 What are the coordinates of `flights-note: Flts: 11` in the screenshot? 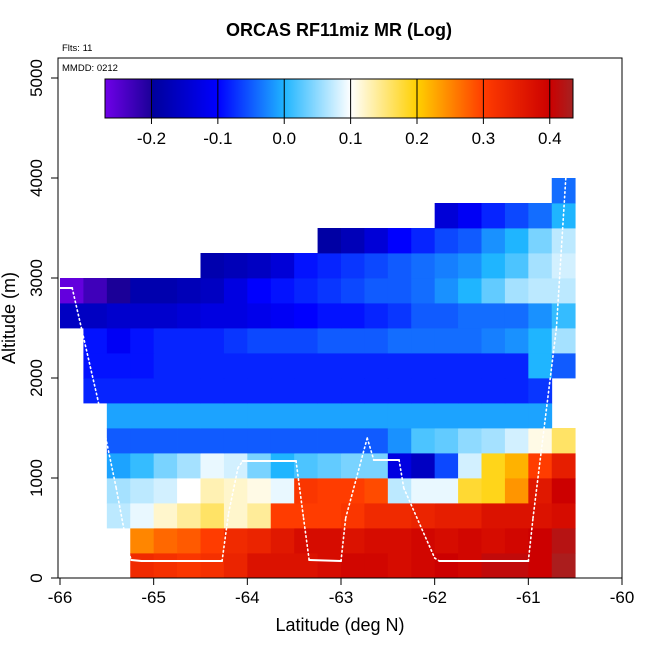 It's located at (77, 48).